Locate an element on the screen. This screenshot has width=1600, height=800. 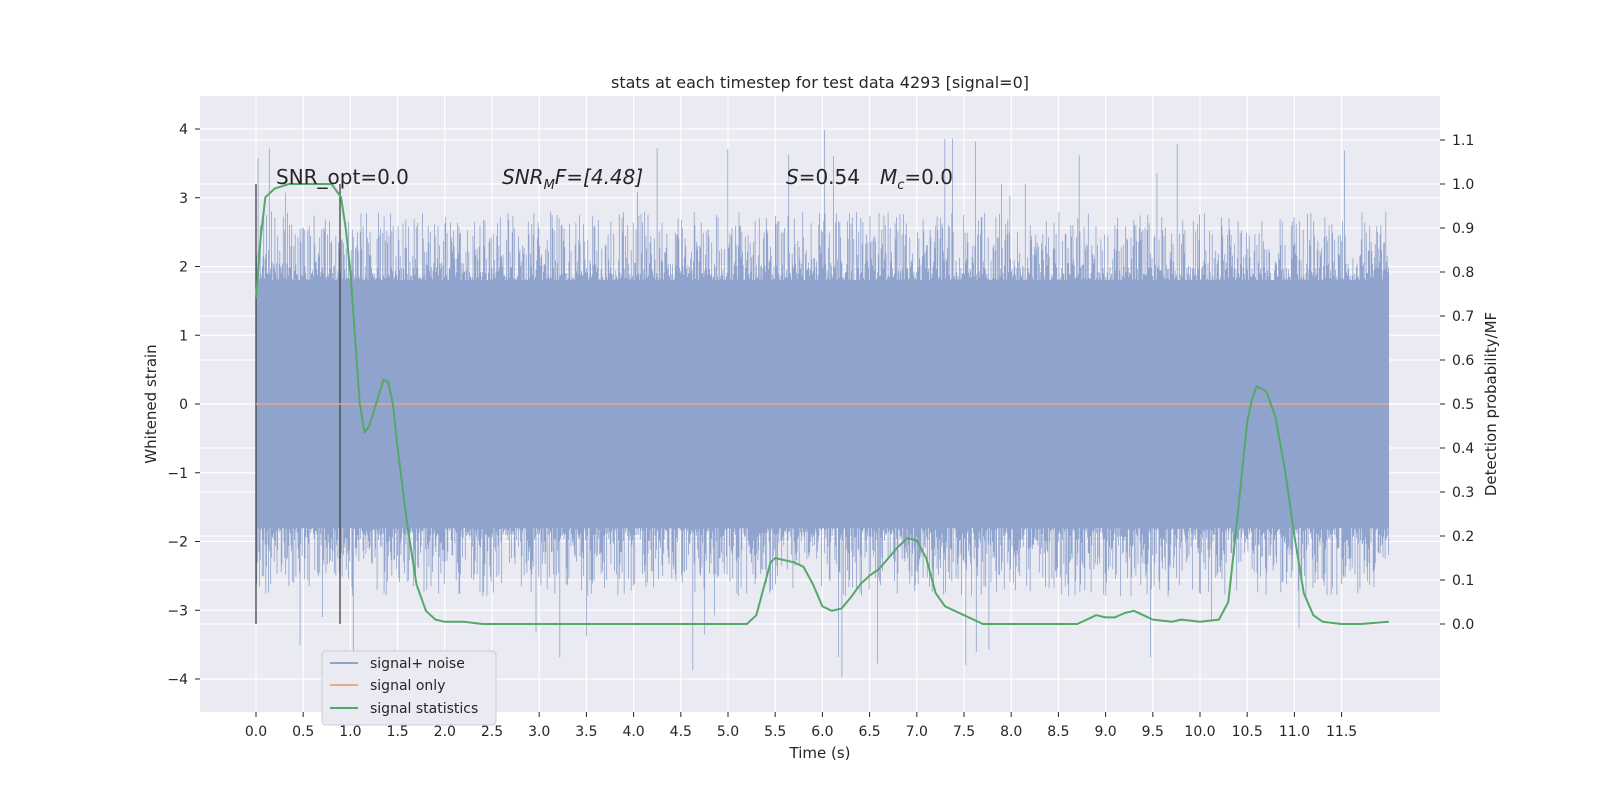
y2-axis-title: Detection probability/MF is located at coordinates (1491, 404).